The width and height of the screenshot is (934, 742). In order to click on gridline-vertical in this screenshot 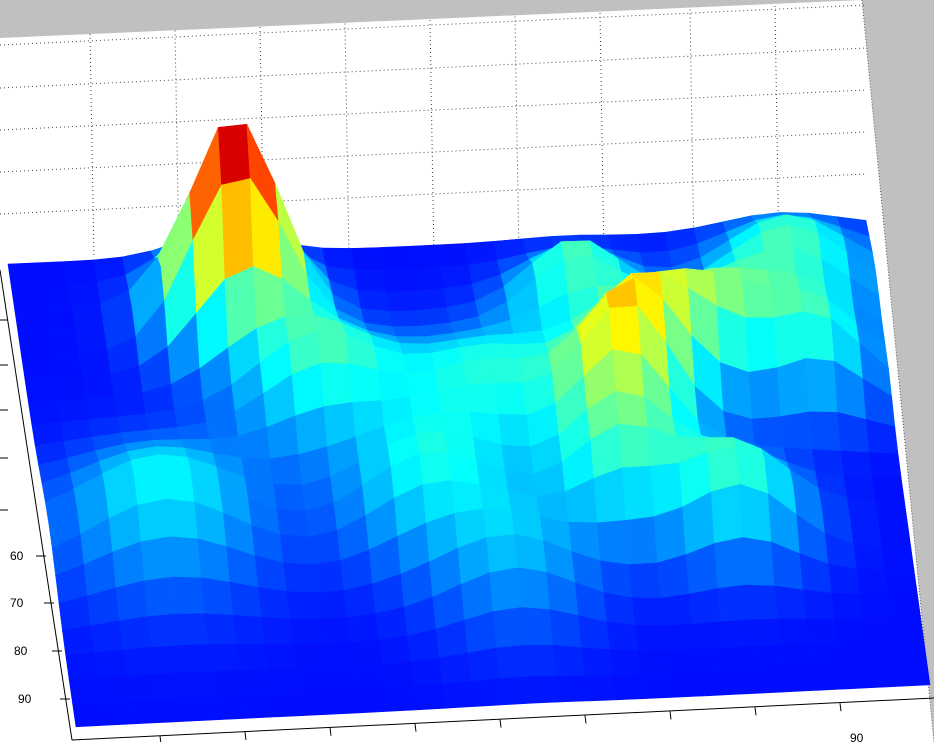, I will do `click(692, 134)`.